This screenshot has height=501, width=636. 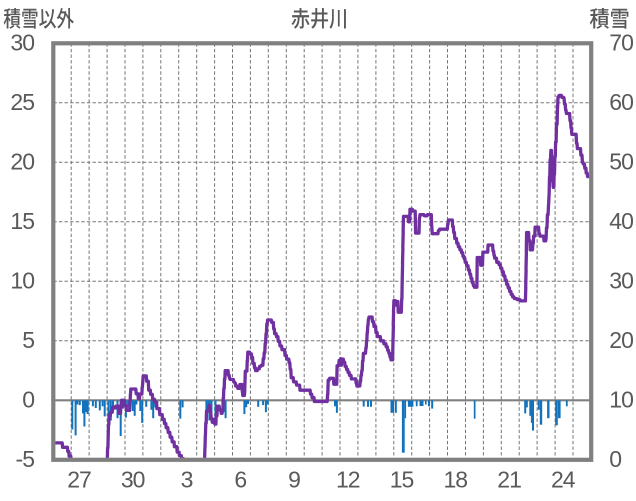 I want to click on svg-text: 70, so click(x=621, y=42).